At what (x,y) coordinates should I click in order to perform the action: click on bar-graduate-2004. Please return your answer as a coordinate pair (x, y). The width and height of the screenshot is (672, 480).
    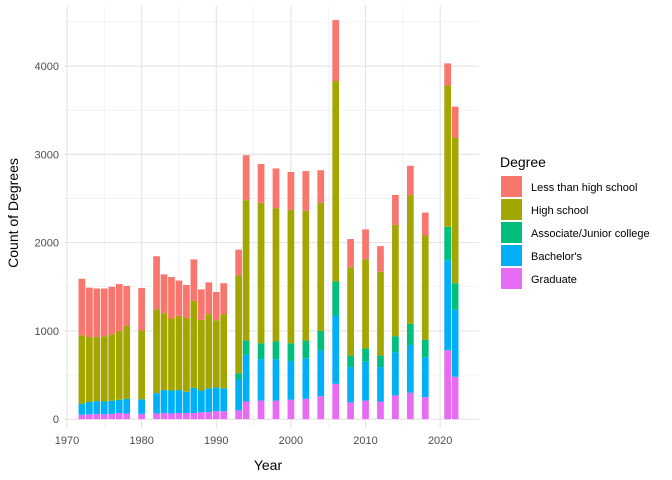
    Looking at the image, I should click on (321, 408).